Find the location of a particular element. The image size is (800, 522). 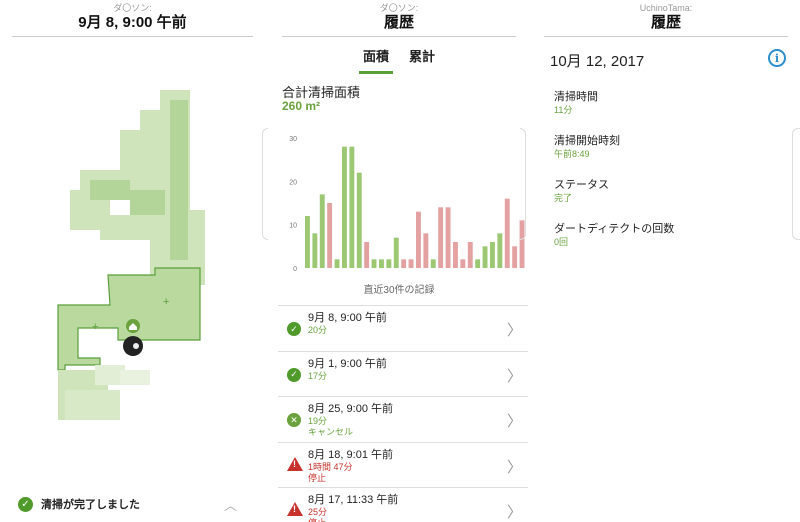

detail-duration: 清掃時間 11分 is located at coordinates (576, 103).